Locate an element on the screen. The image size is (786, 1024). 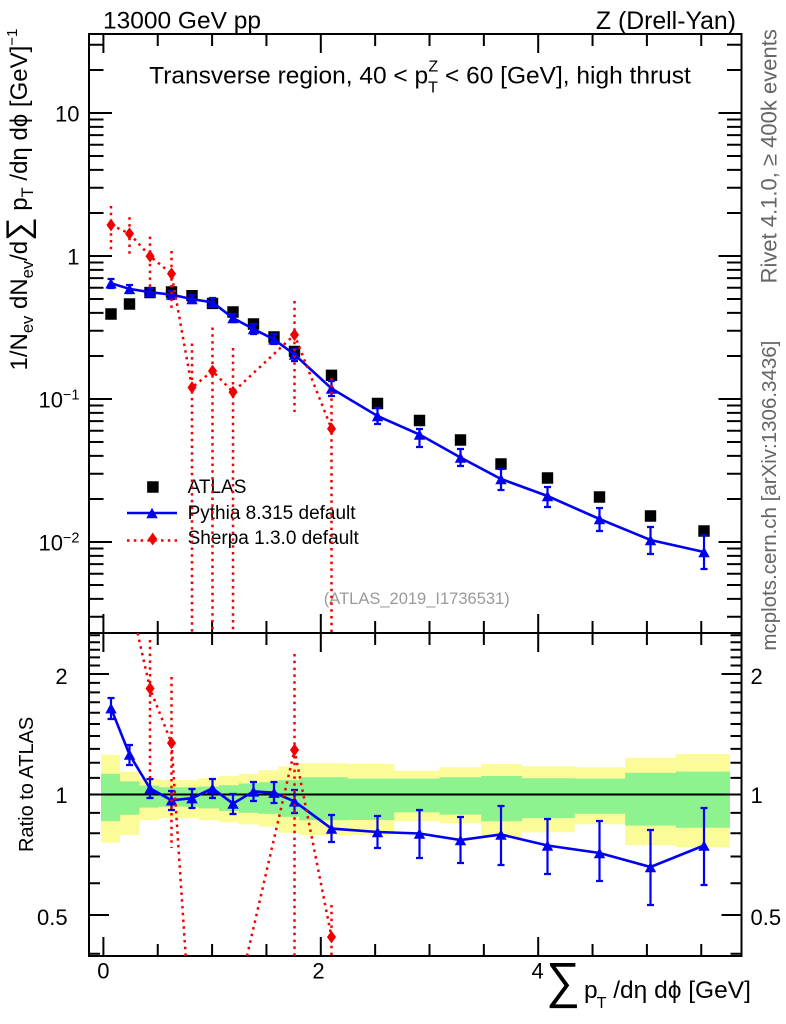
svg-text: 0 is located at coordinates (103, 971).